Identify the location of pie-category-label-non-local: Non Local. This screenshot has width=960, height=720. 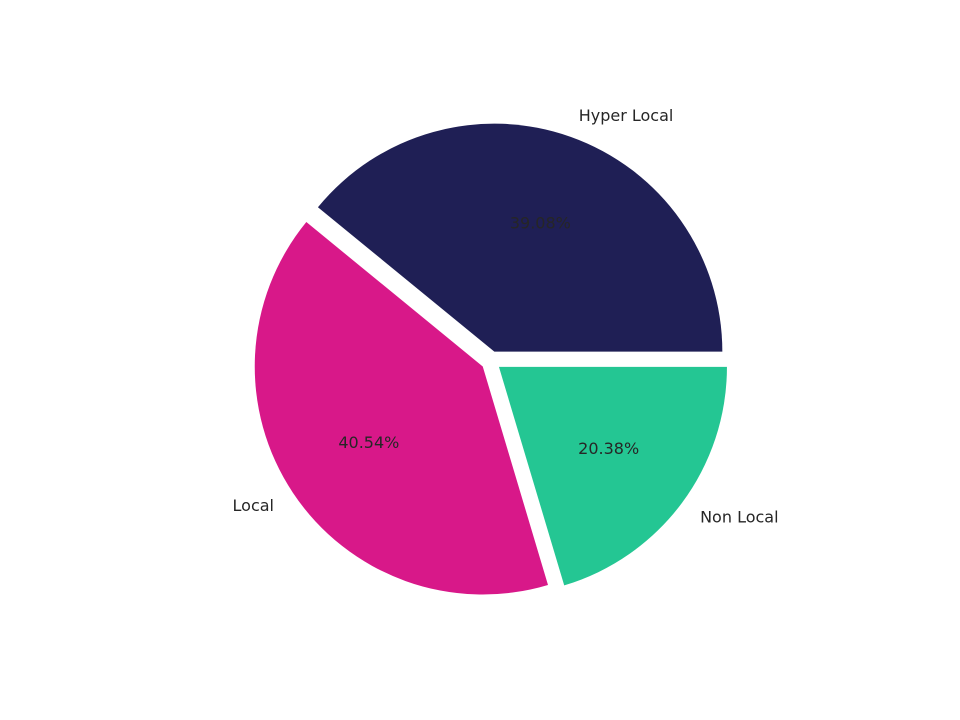
(739, 516).